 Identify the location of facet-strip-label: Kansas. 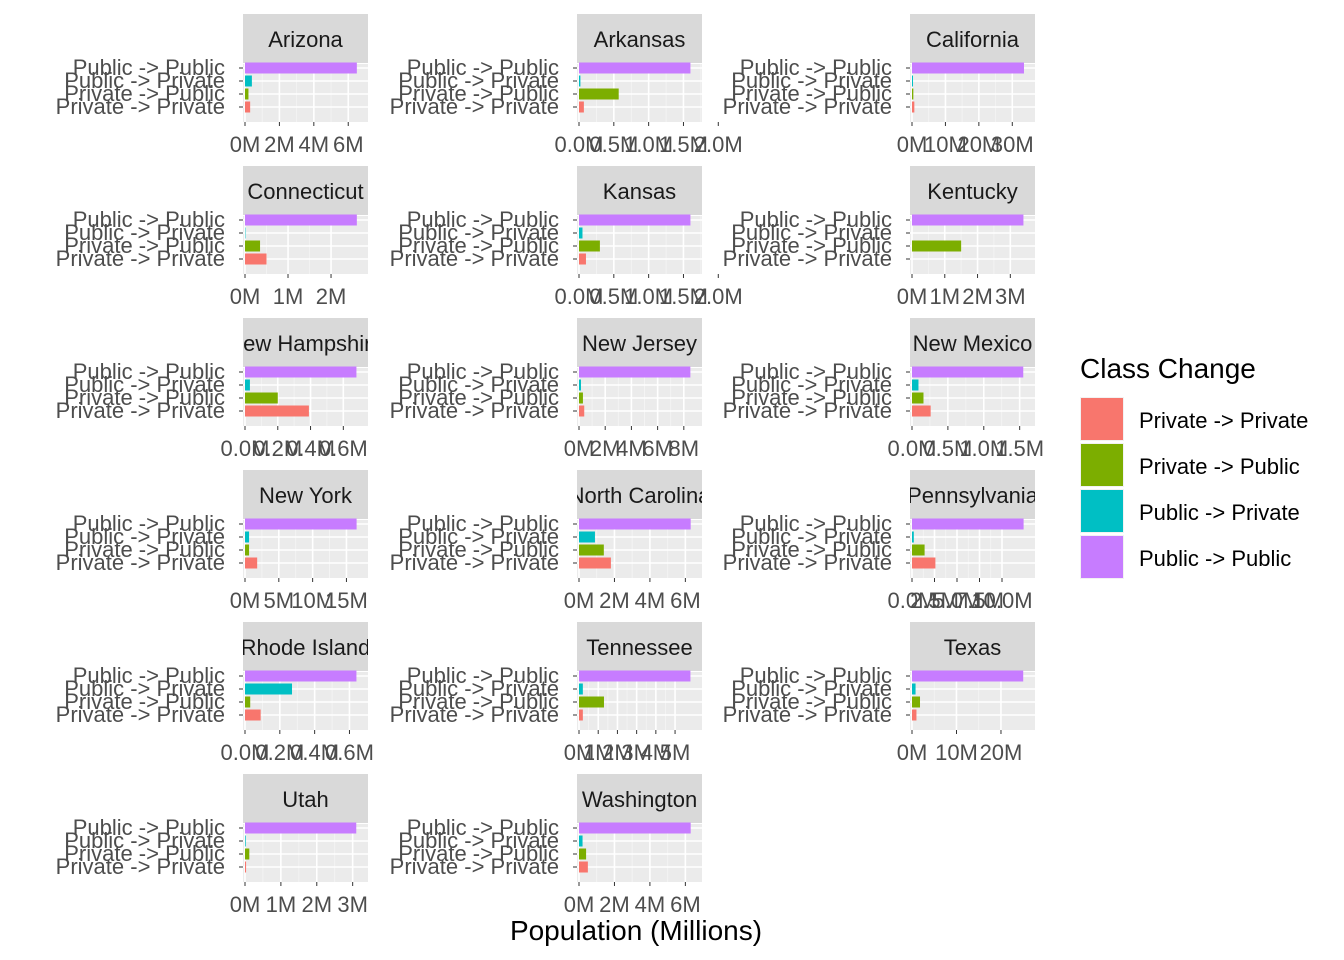
(639, 191).